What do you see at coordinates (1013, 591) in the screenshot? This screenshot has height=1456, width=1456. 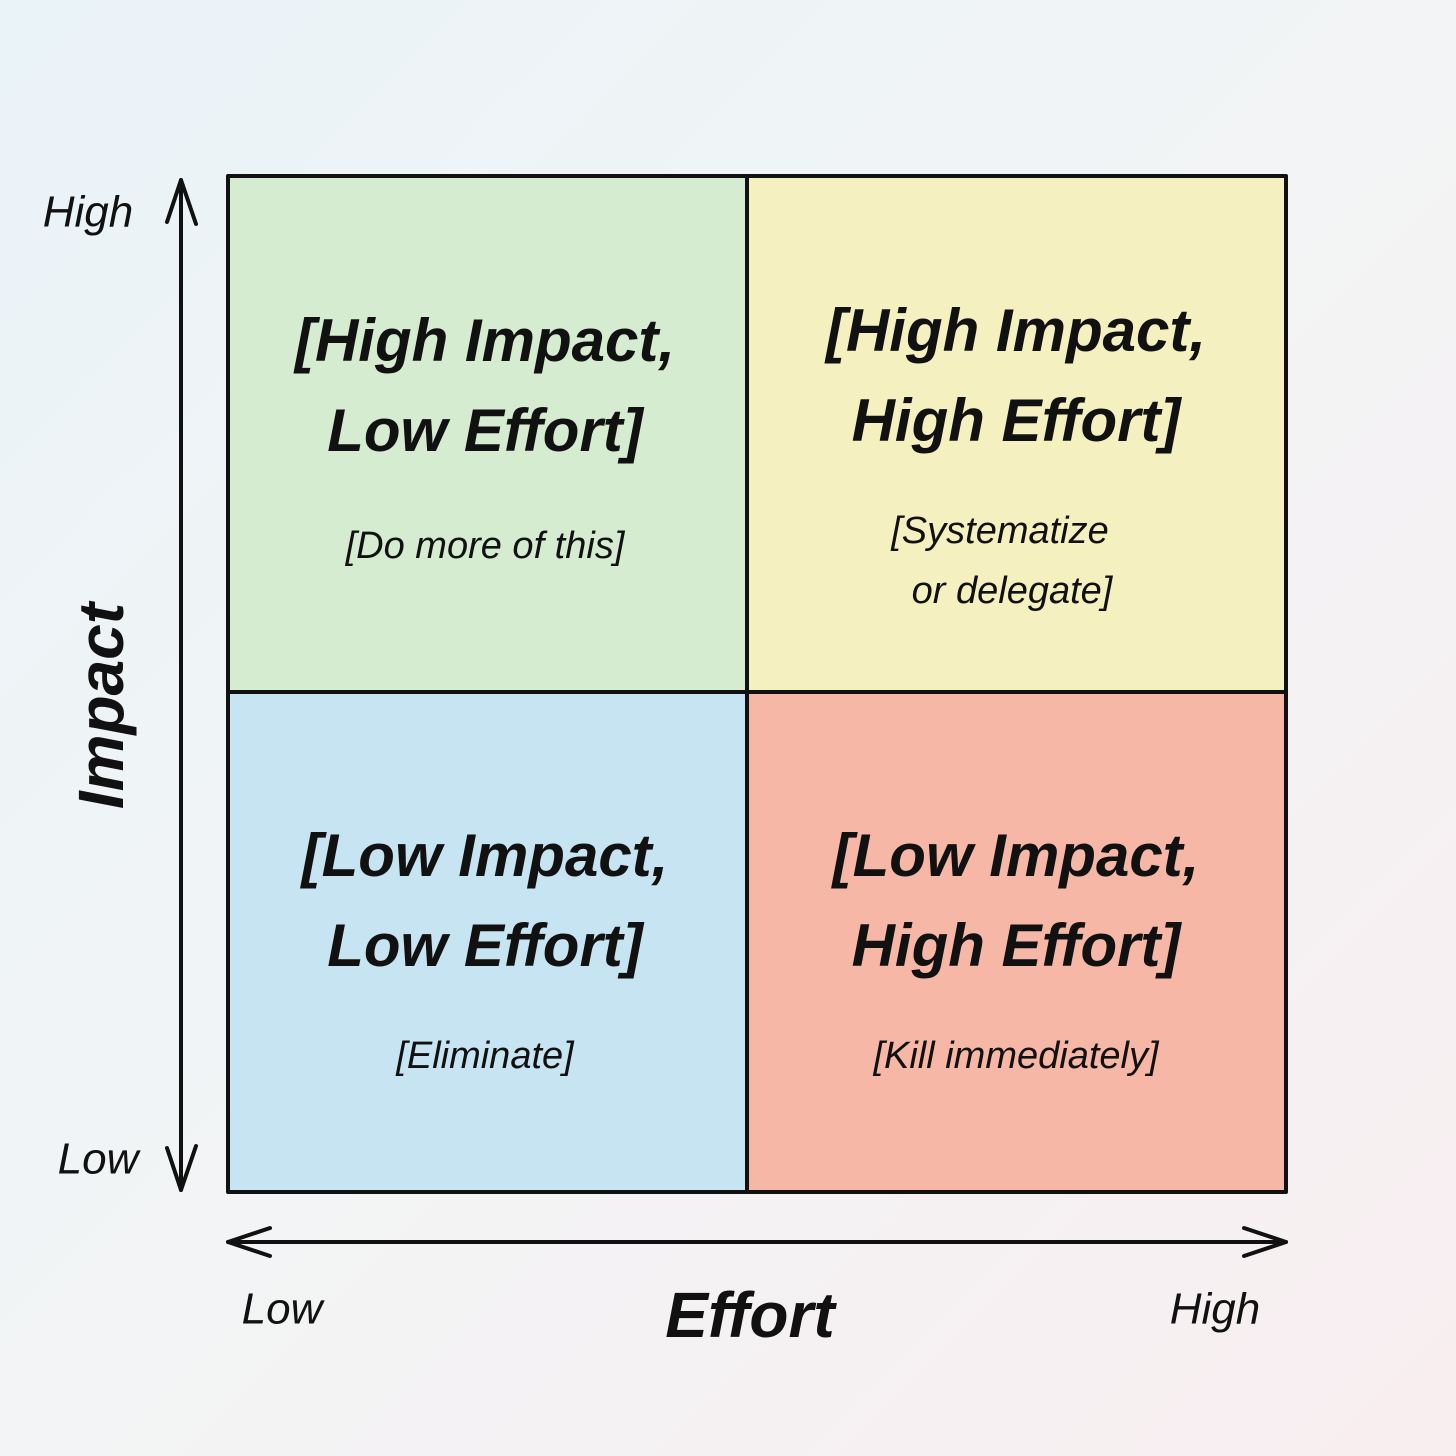 I see `quadrant-action: or delegate]` at bounding box center [1013, 591].